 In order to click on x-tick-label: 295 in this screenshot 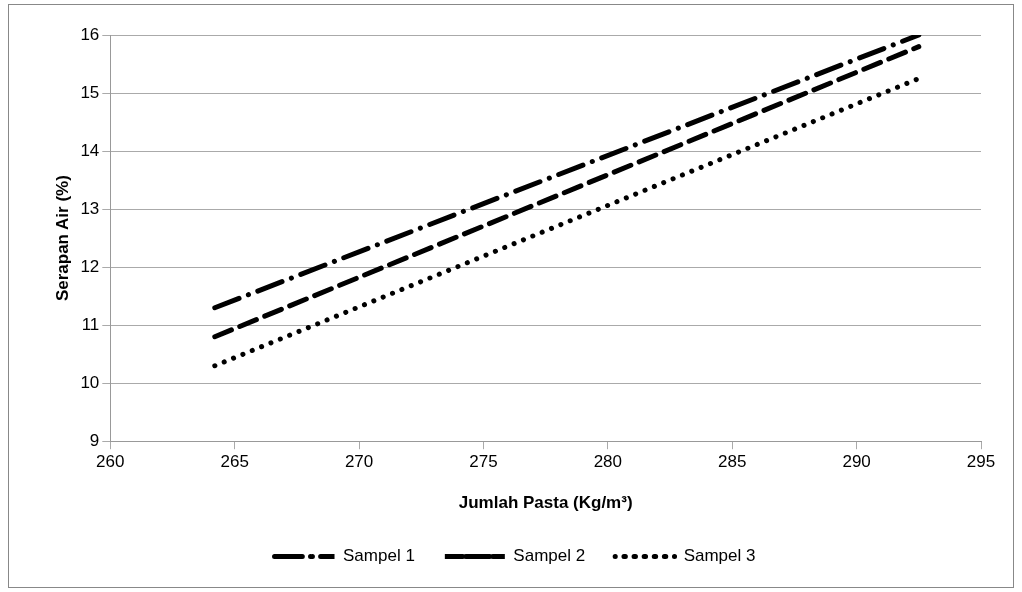, I will do `click(981, 462)`.